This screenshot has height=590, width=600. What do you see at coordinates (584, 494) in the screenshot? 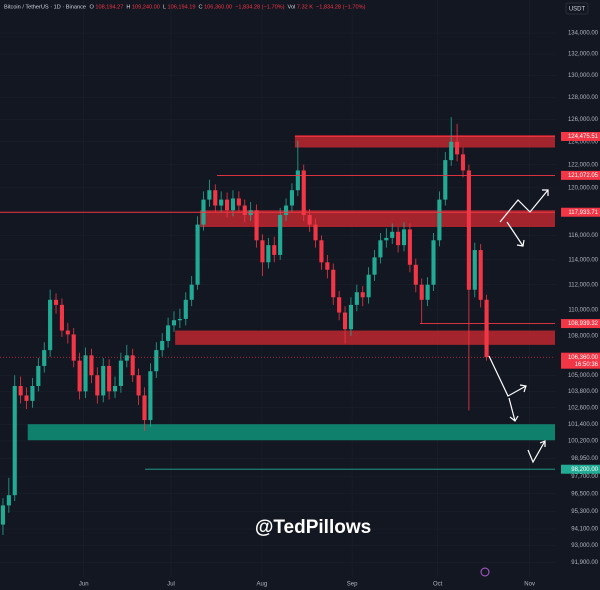
I see `y-tick-label: 96,500.00` at bounding box center [584, 494].